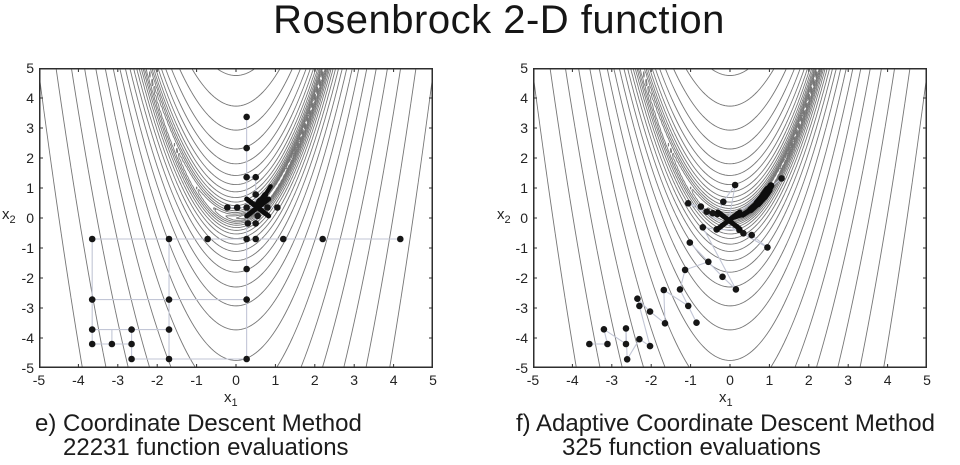 The height and width of the screenshot is (465, 960). I want to click on caption-f-line1: f) Adaptive Coordinate Descent Method, so click(725, 423).